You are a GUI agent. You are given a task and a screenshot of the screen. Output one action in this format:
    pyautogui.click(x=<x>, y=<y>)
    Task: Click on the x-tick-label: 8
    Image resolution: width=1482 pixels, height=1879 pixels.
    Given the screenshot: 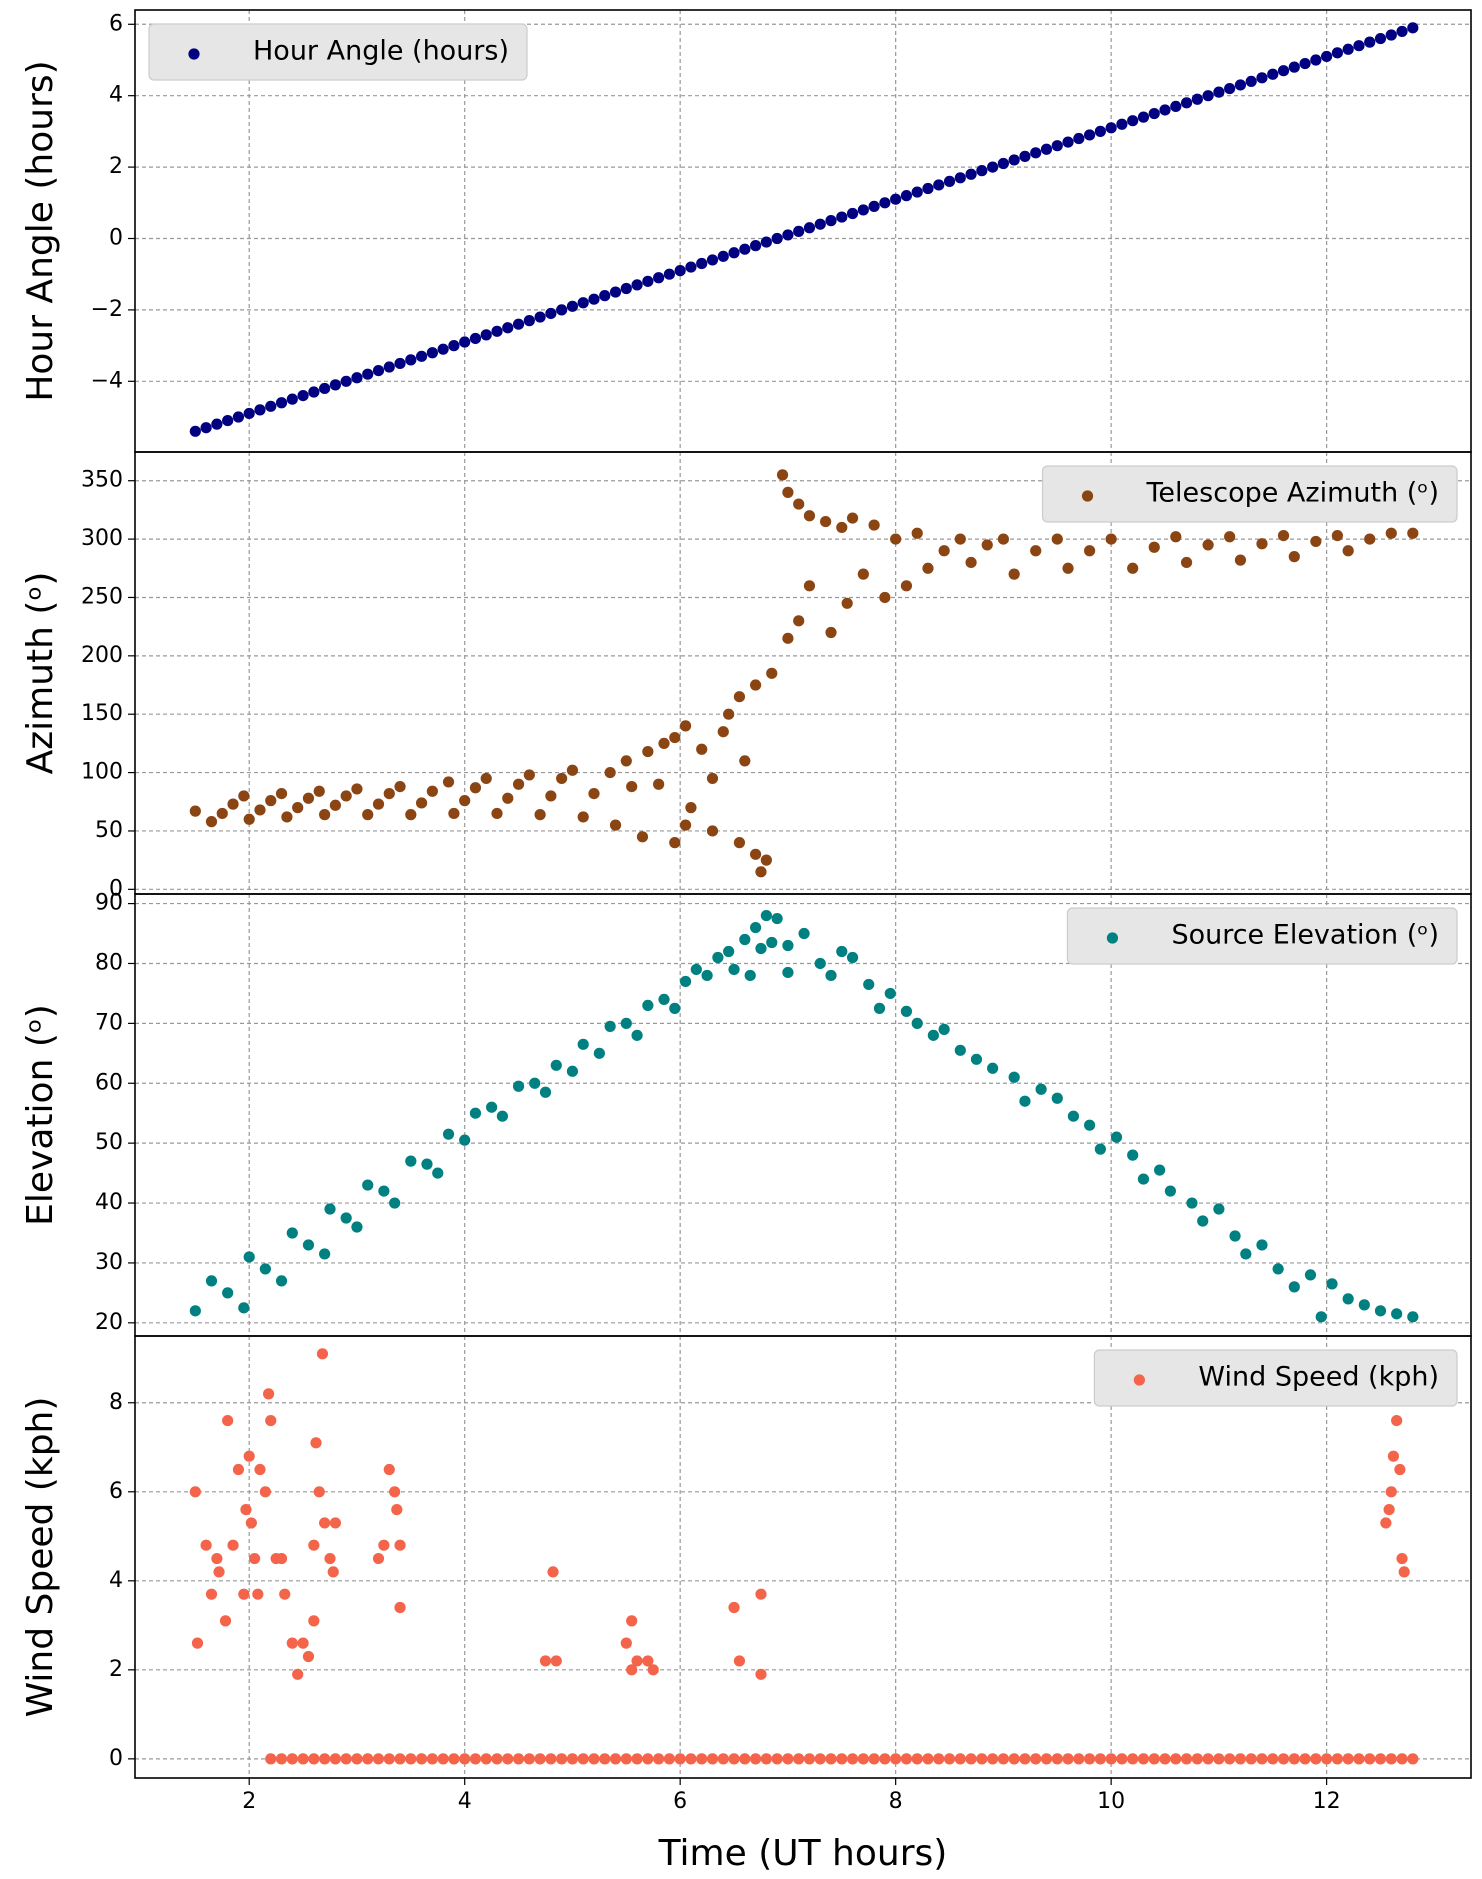 What is the action you would take?
    pyautogui.click(x=896, y=1801)
    